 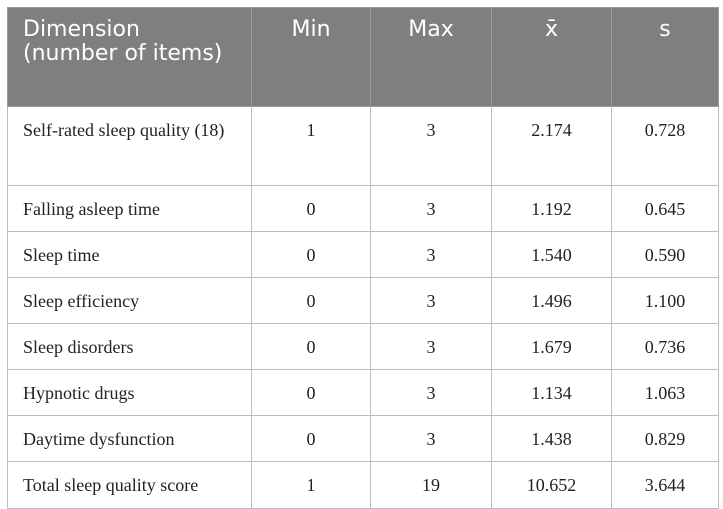 What do you see at coordinates (129, 392) in the screenshot?
I see `cell-dimension: Hypnotic drugs` at bounding box center [129, 392].